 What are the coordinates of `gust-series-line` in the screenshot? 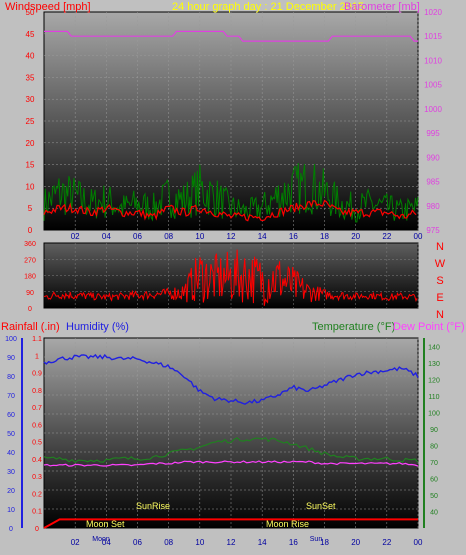 It's located at (231, 193).